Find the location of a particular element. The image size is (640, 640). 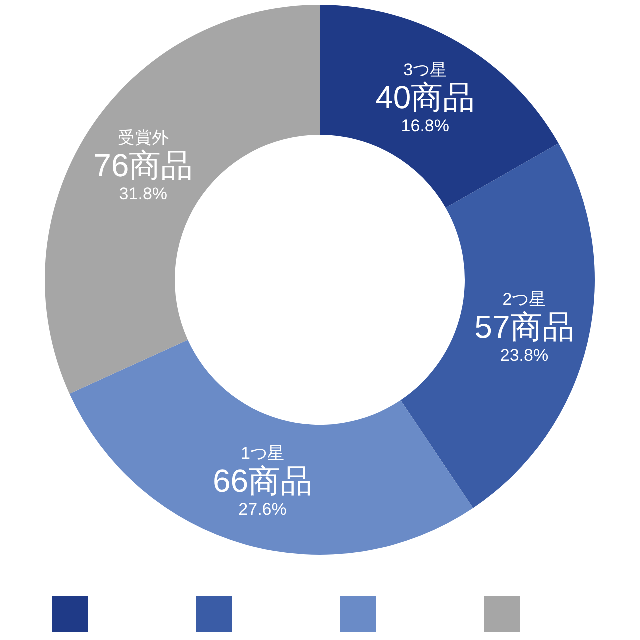

slice-label: 2つ星 is located at coordinates (524, 299).